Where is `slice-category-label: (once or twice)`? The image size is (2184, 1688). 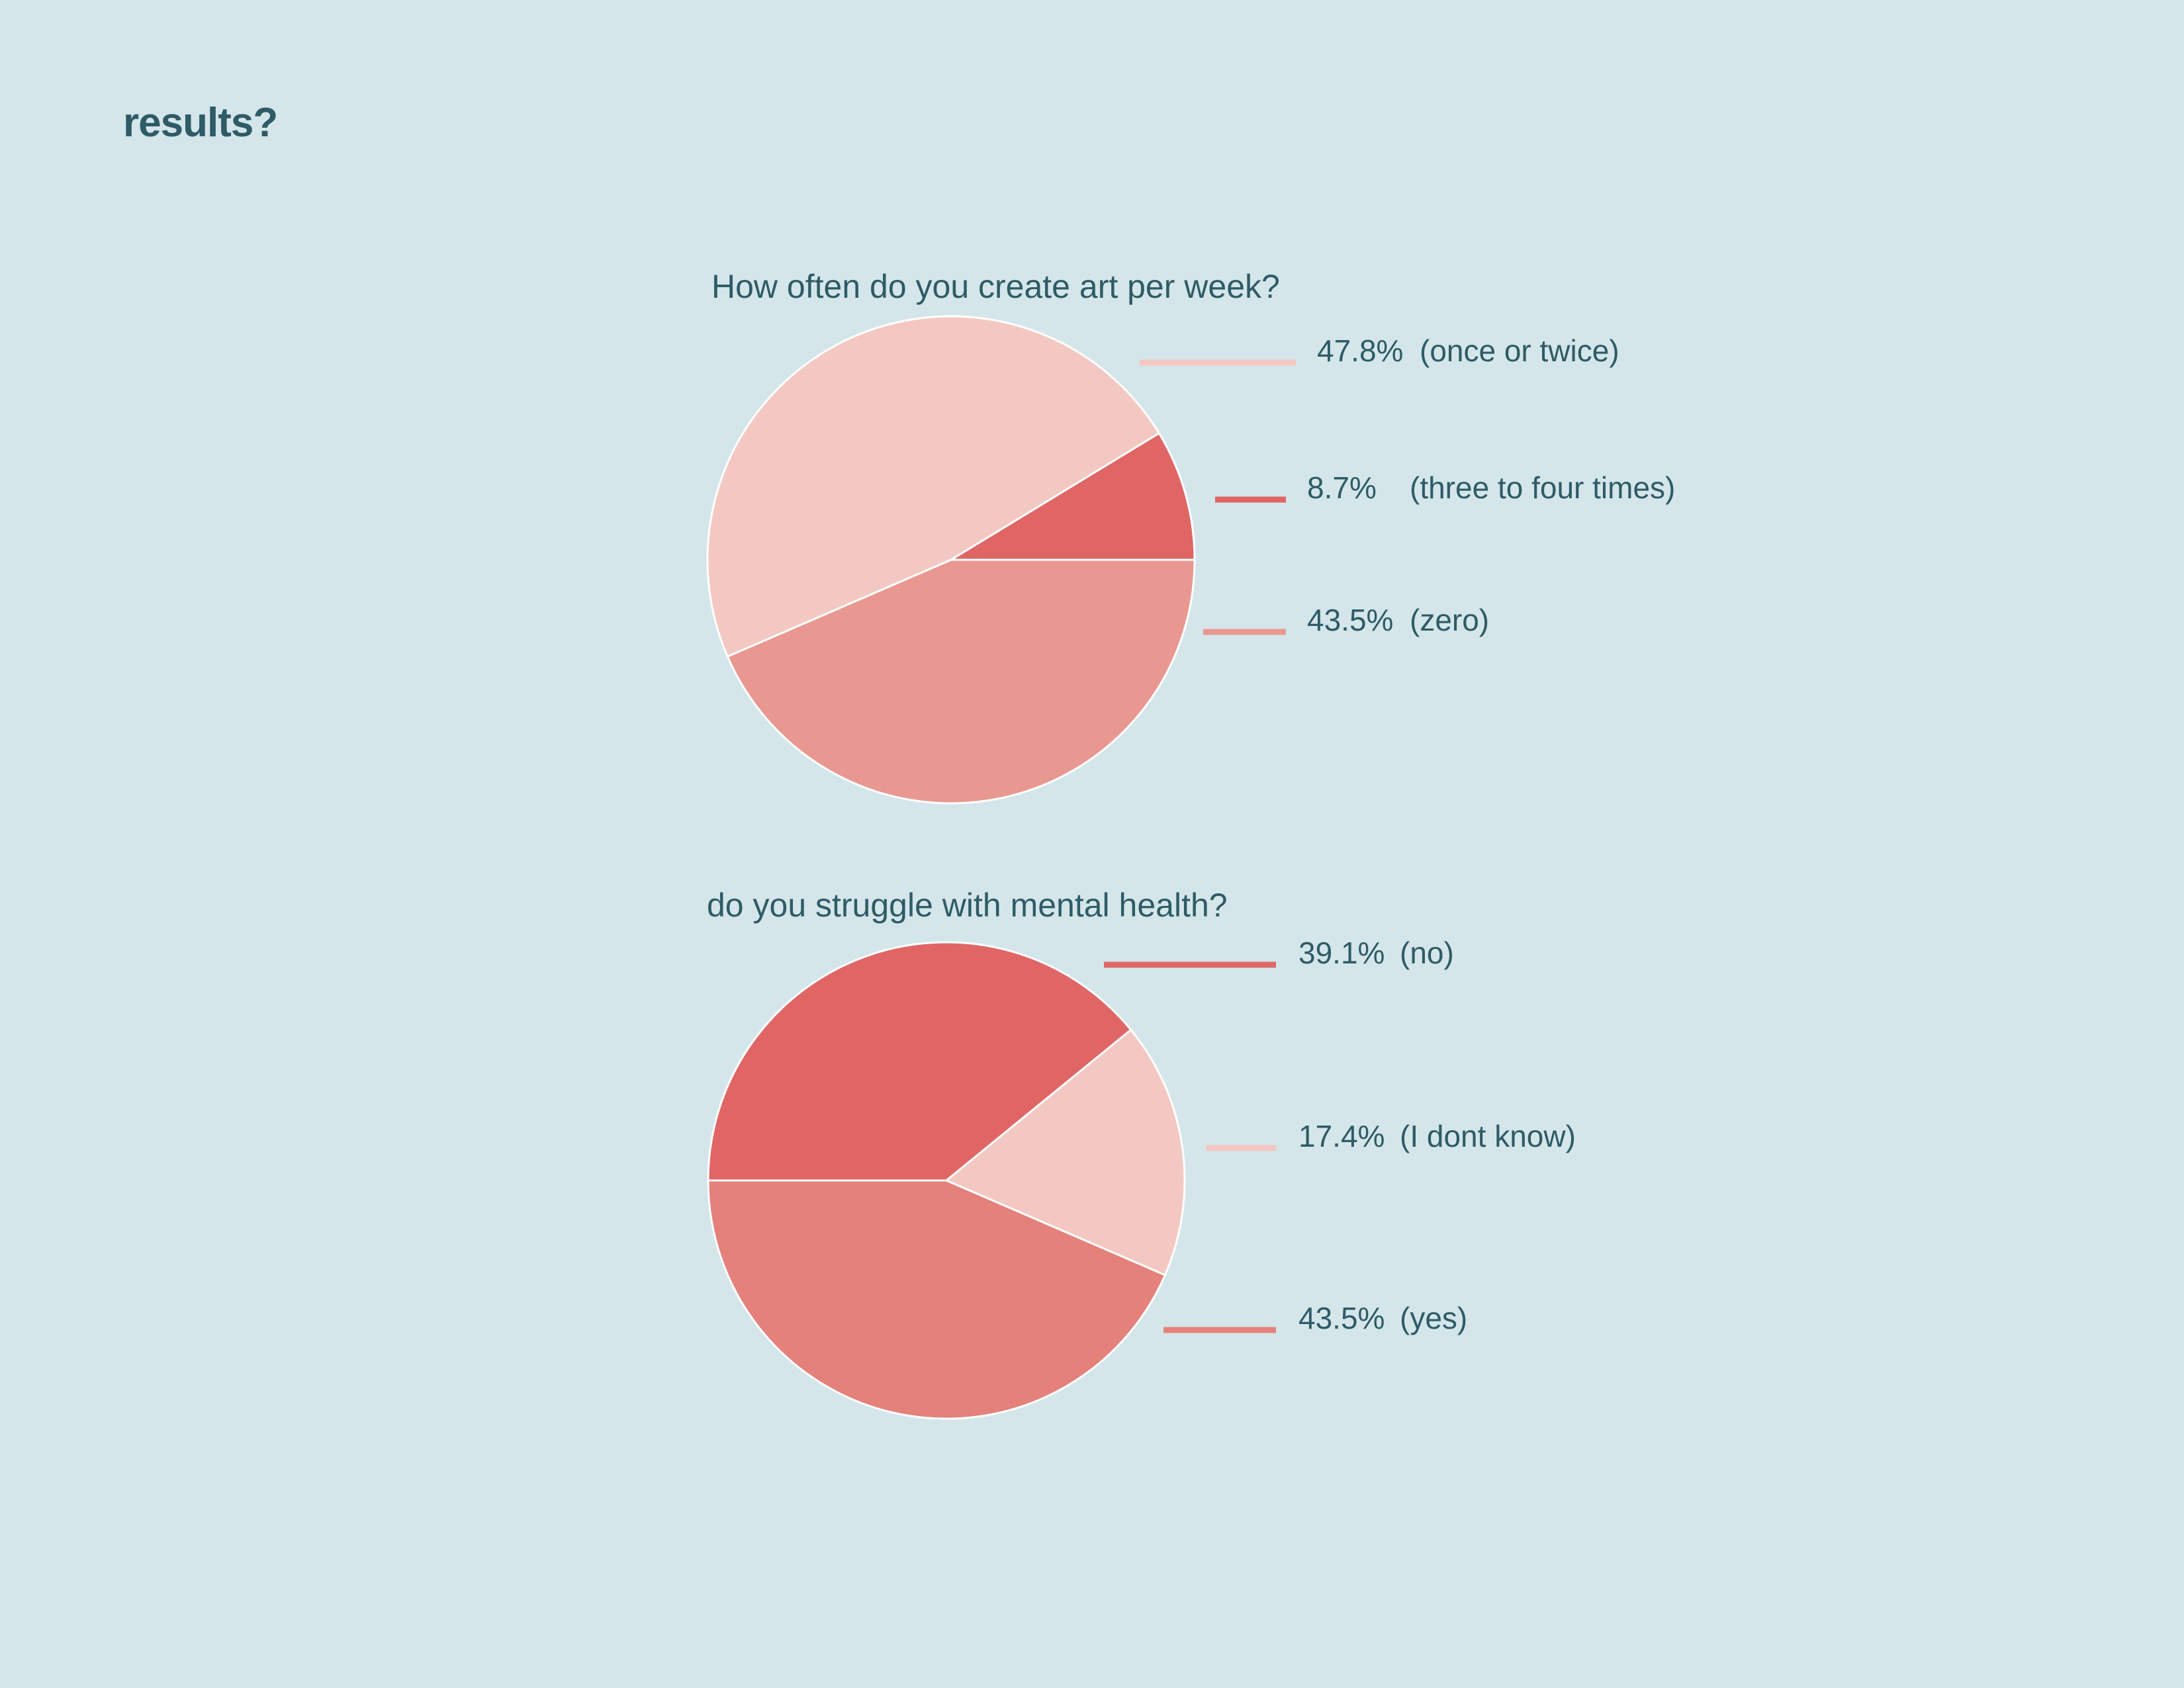
slice-category-label: (once or twice) is located at coordinates (1519, 350).